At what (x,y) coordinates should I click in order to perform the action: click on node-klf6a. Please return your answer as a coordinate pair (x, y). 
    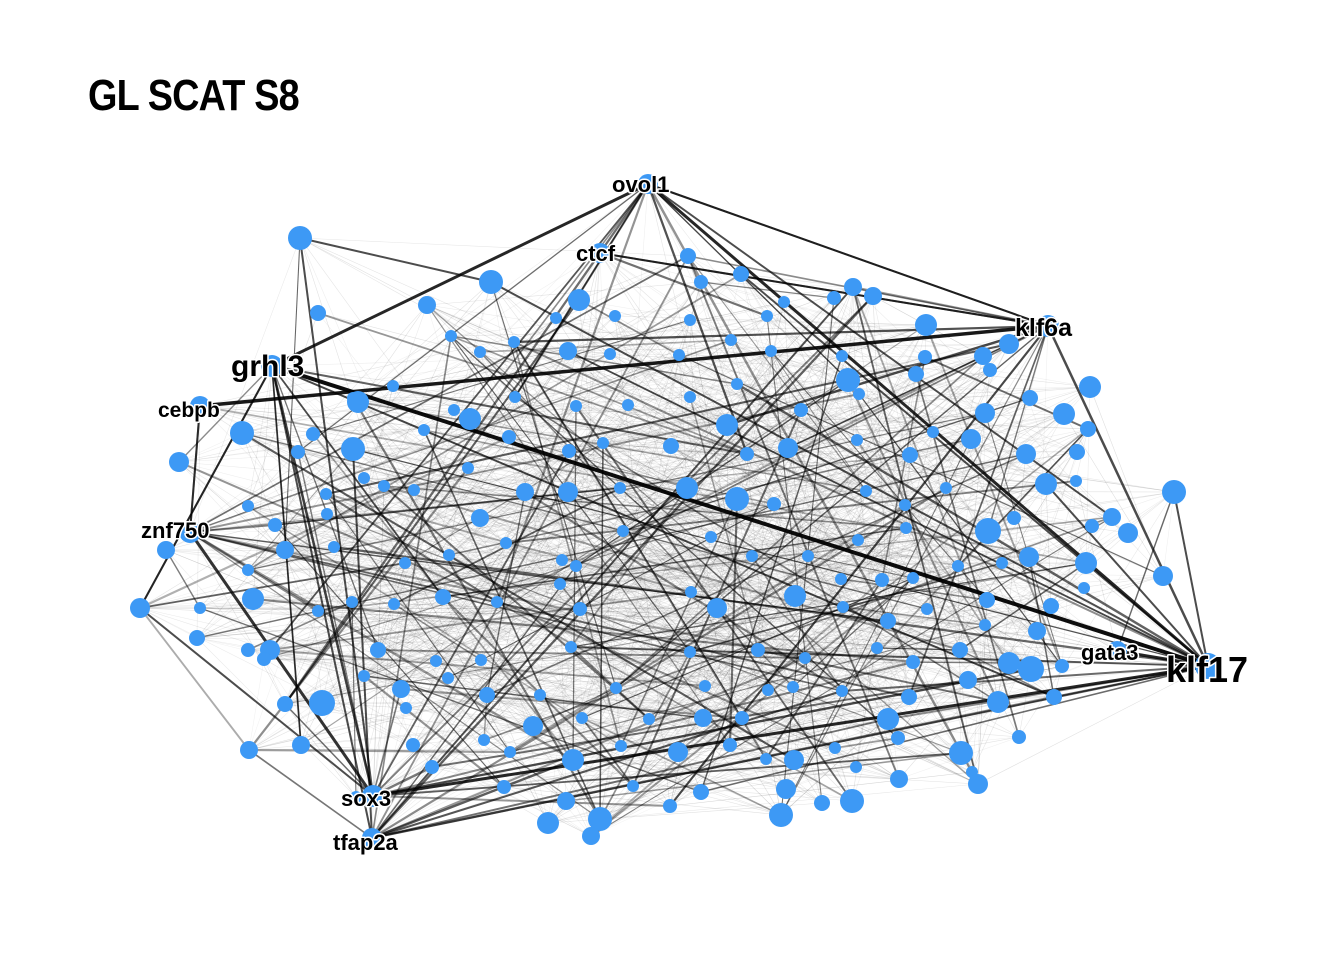
    Looking at the image, I should click on (1048, 326).